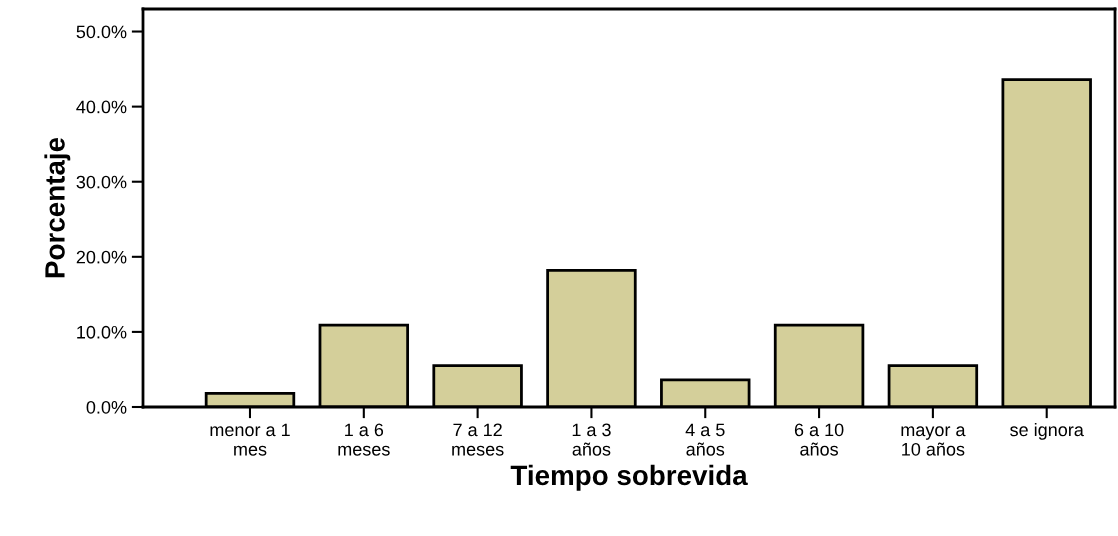  I want to click on y-tick-label: 40.0%, so click(101, 107).